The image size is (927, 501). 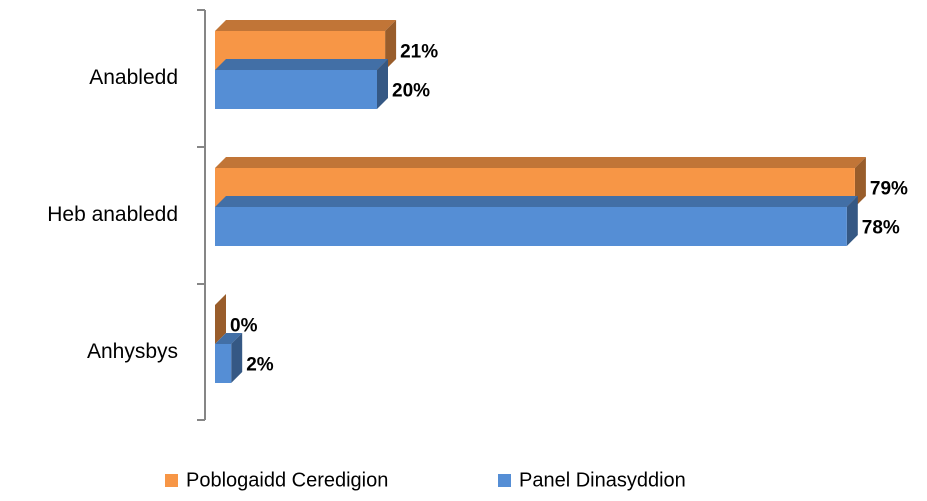 I want to click on category-label: Anhysbys, so click(x=132, y=351).